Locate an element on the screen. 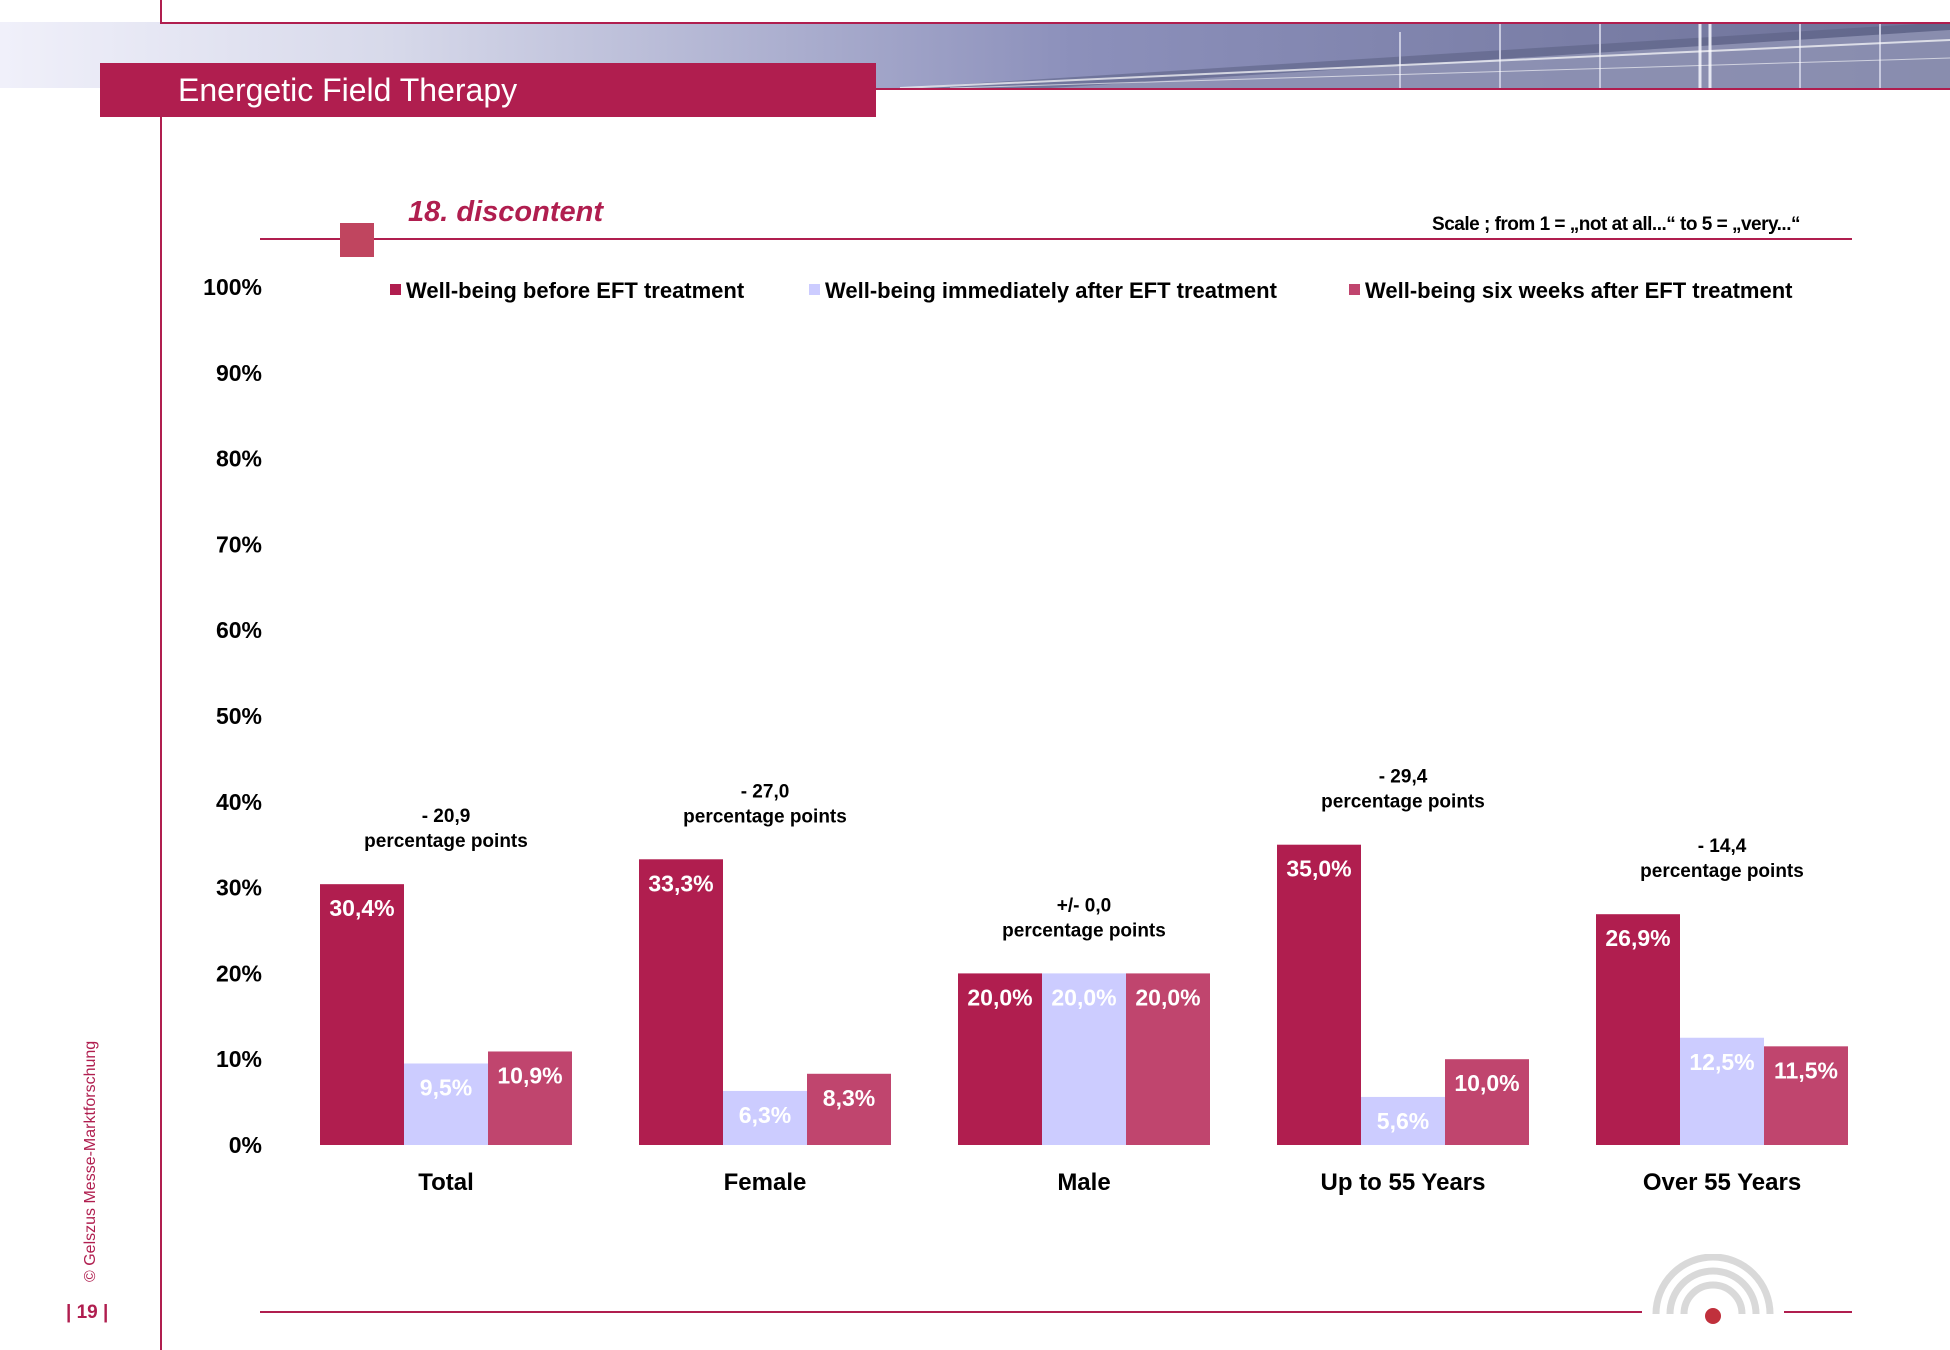 The width and height of the screenshot is (1950, 1350). subtitle-rule is located at coordinates (1056, 239).